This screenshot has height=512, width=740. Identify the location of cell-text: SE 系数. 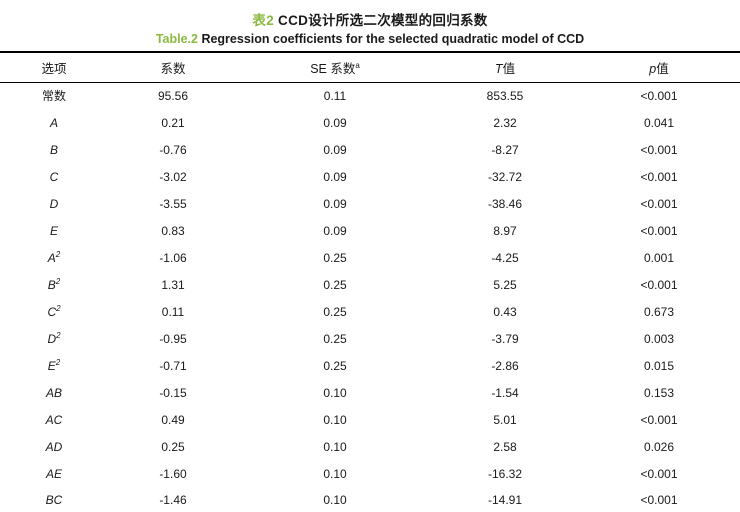
(333, 68).